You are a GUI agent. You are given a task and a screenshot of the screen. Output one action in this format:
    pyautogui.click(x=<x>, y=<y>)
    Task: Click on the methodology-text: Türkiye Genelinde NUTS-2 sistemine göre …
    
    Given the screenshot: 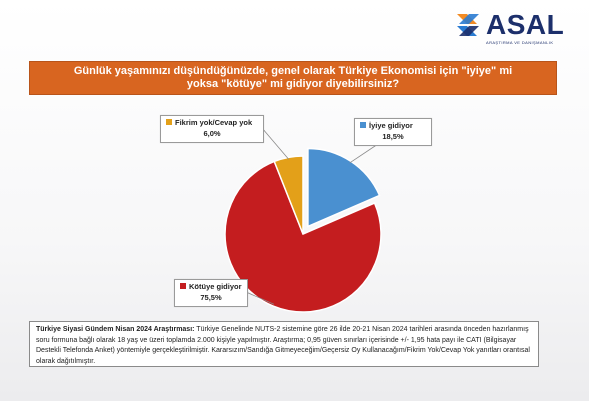 What is the action you would take?
    pyautogui.click(x=283, y=345)
    